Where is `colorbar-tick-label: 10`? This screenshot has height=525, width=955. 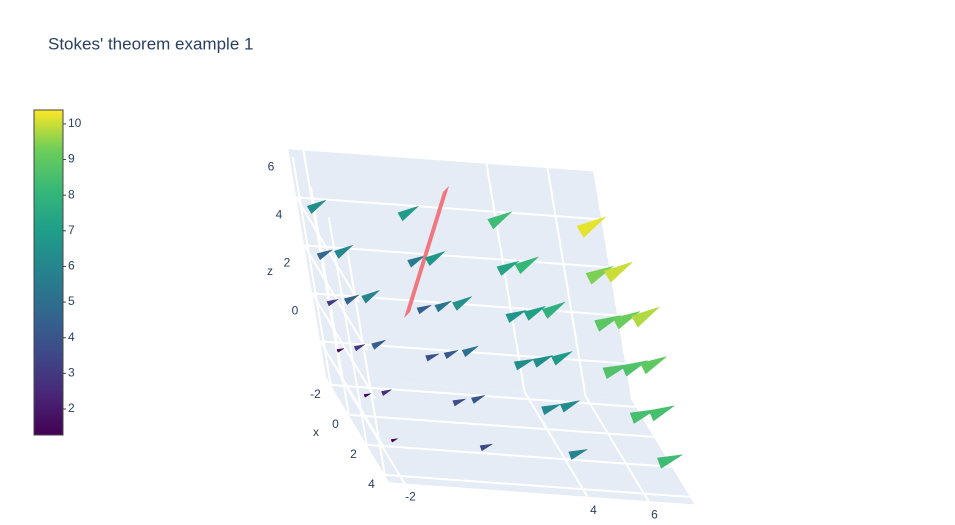
colorbar-tick-label: 10 is located at coordinates (75, 123).